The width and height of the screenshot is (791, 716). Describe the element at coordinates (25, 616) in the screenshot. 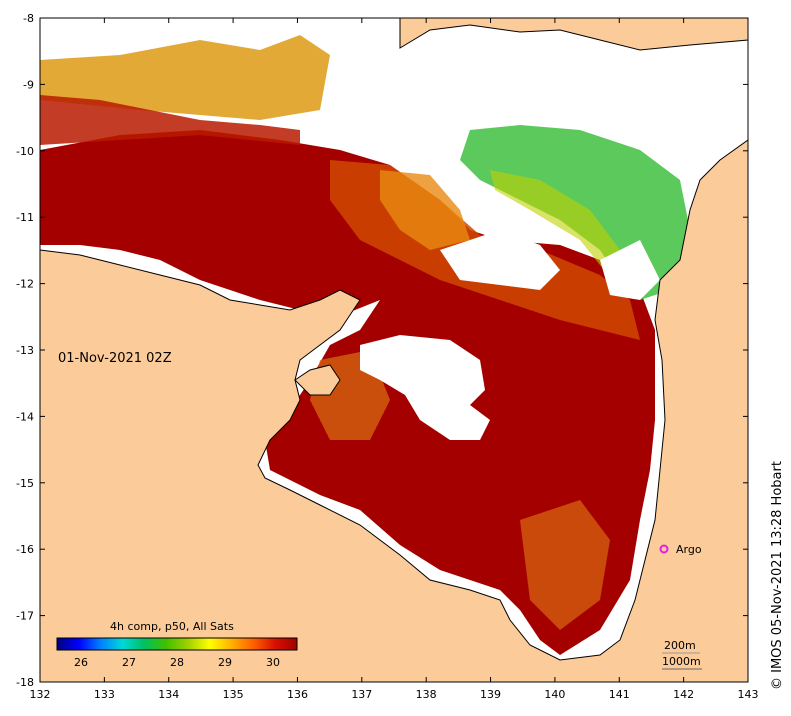

I see `y-tick-label: -17` at that location.